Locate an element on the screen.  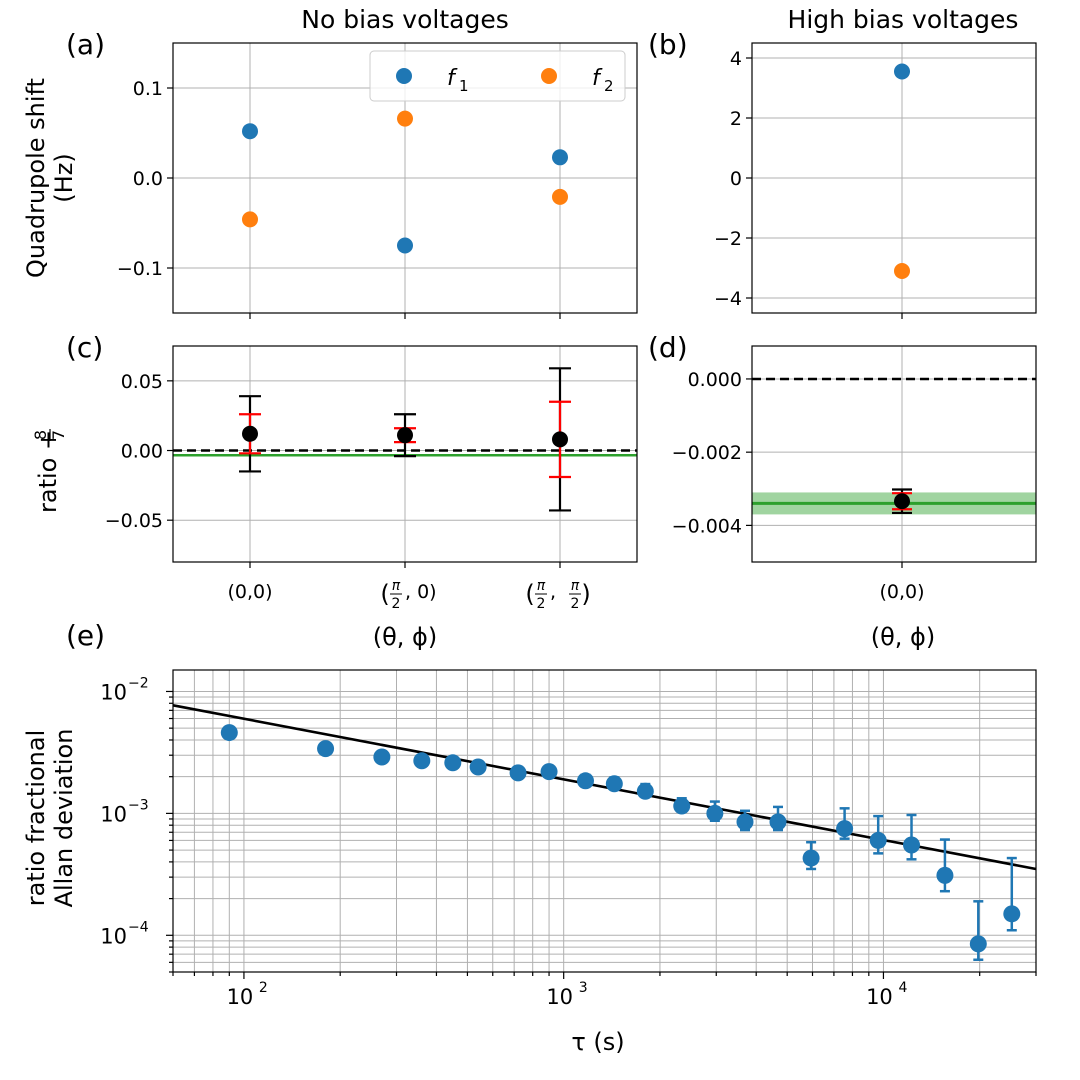
xtick-label-c-1: (π 2, 0) is located at coordinates (408, 595).